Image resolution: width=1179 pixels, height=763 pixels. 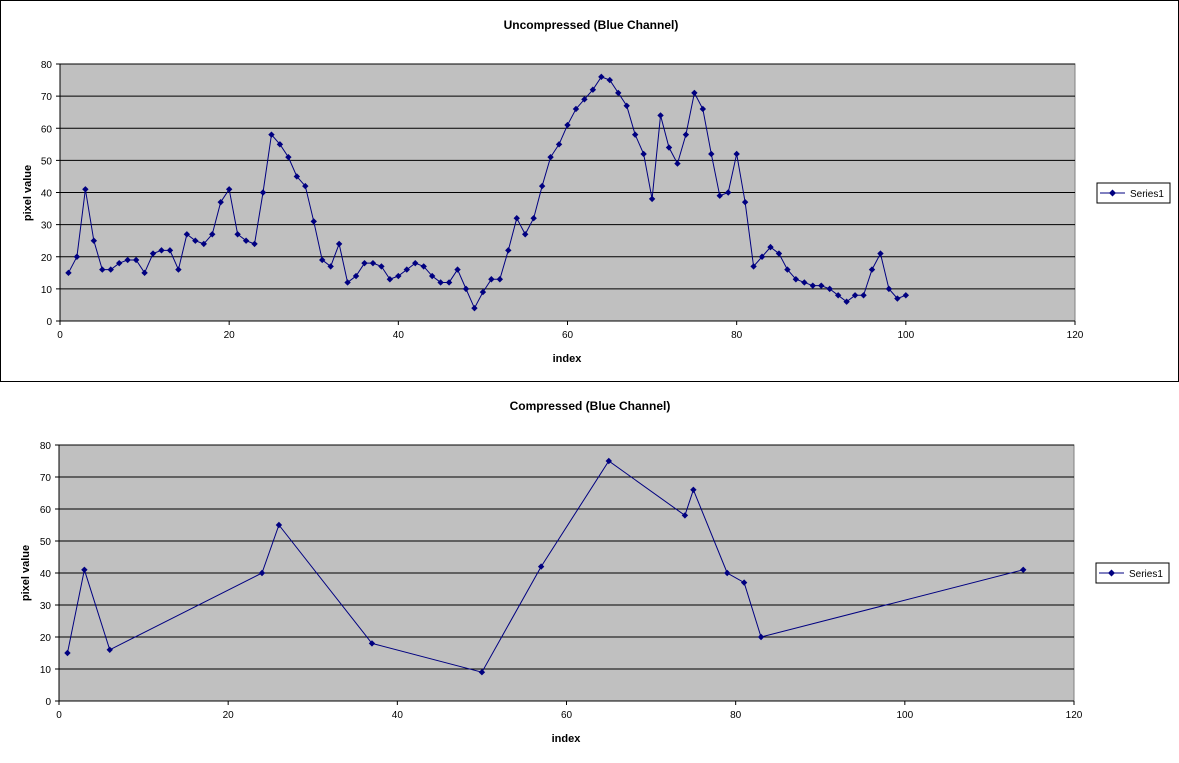 I want to click on x-tick-label: 80, so click(x=736, y=715).